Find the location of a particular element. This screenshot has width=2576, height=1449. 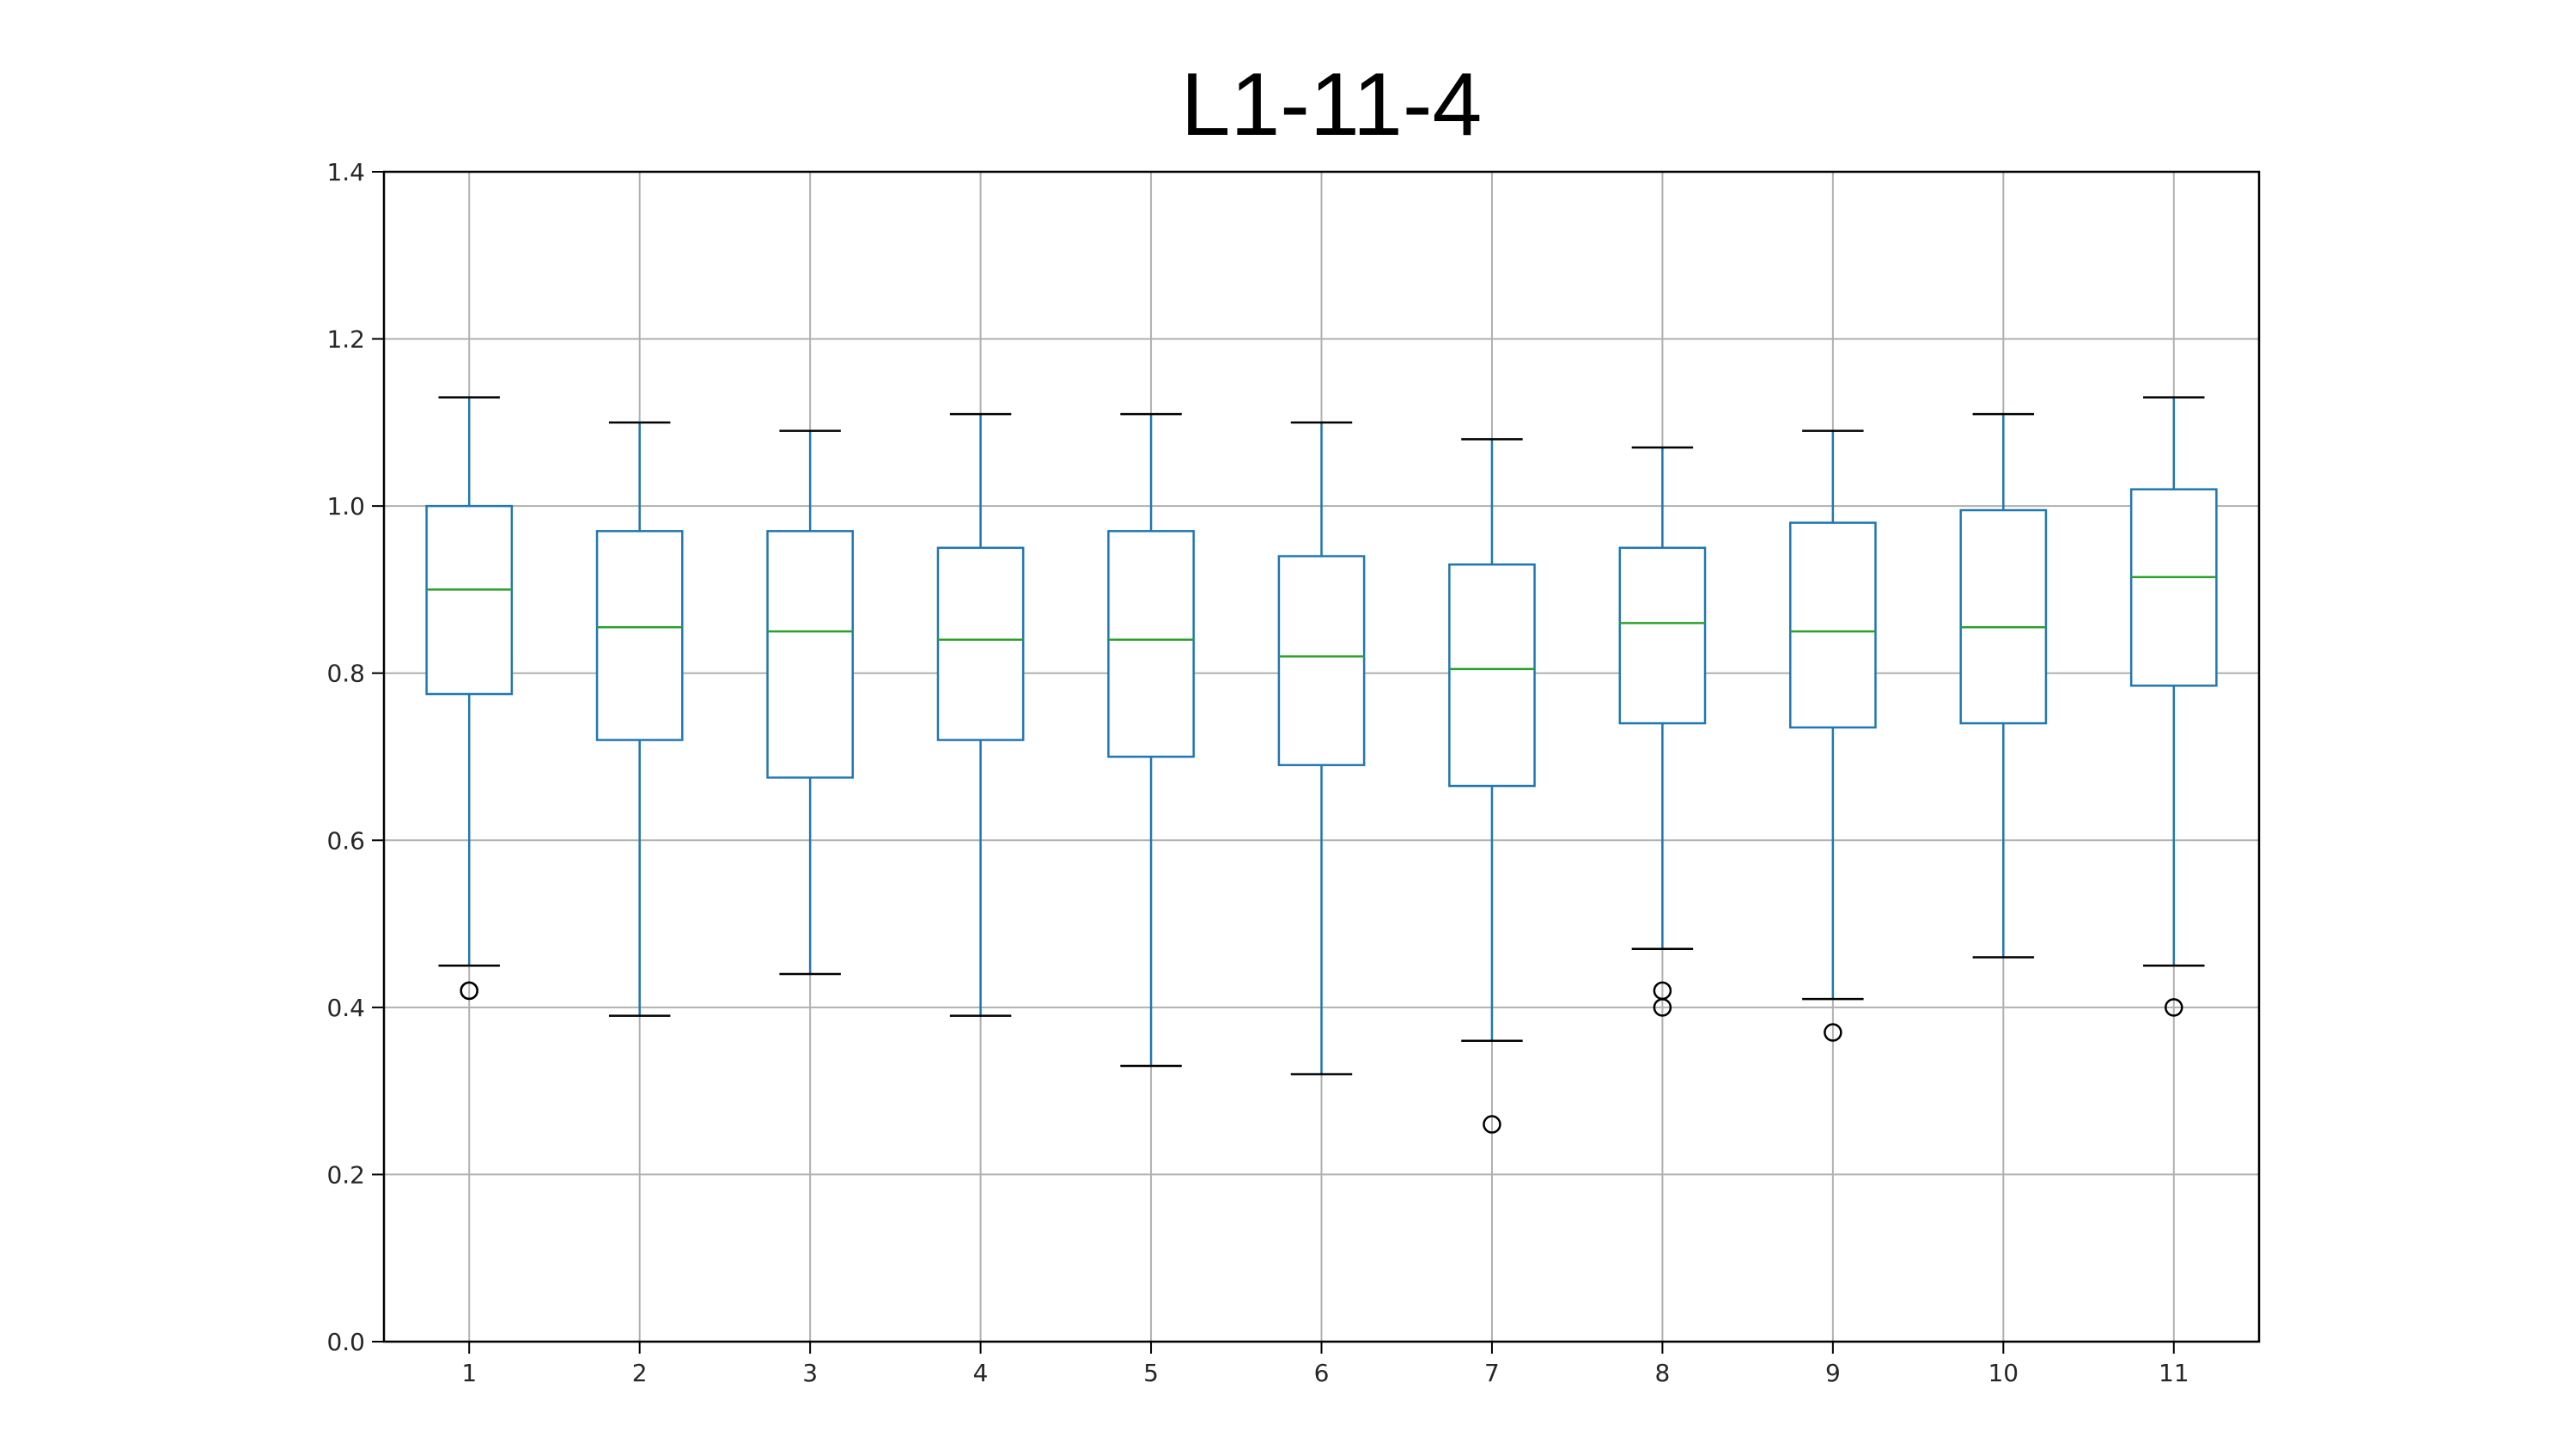

x-tick-label: 3 is located at coordinates (810, 1373).